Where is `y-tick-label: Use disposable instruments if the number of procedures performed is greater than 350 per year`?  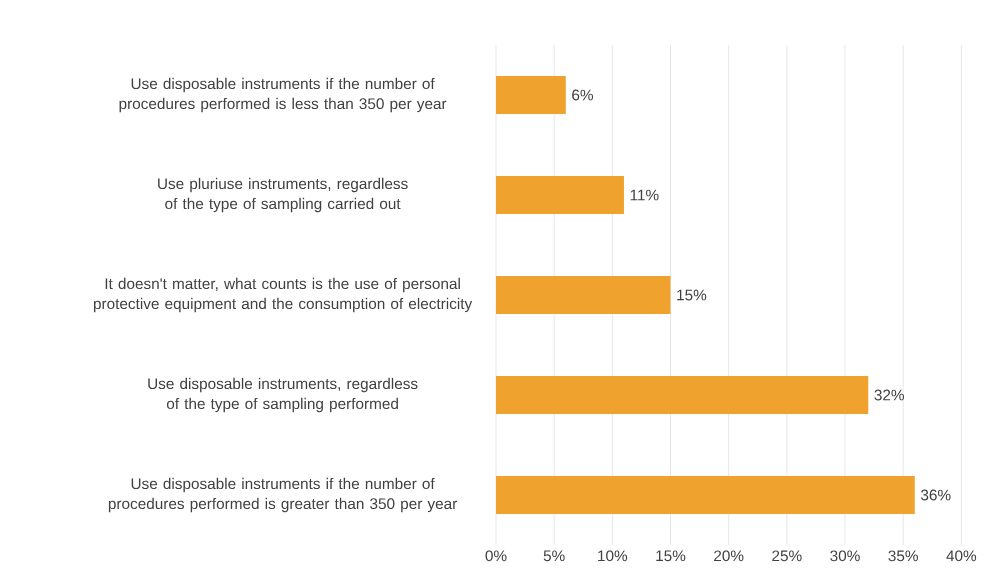
y-tick-label: Use disposable instruments if the number of procedures performed is greater than 350 per year is located at coordinates (283, 495).